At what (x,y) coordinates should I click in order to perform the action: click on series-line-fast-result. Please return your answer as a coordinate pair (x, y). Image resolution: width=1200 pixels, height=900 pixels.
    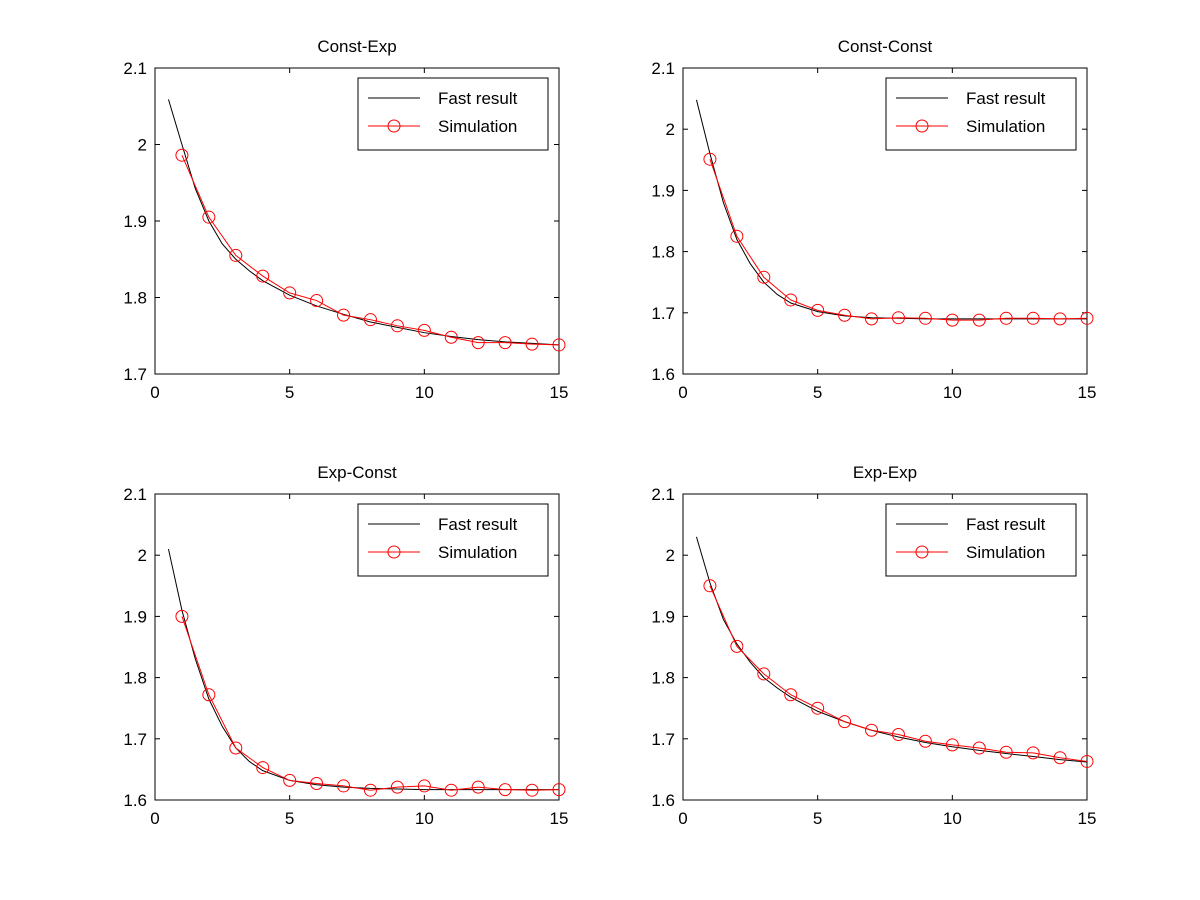
    Looking at the image, I should click on (363, 669).